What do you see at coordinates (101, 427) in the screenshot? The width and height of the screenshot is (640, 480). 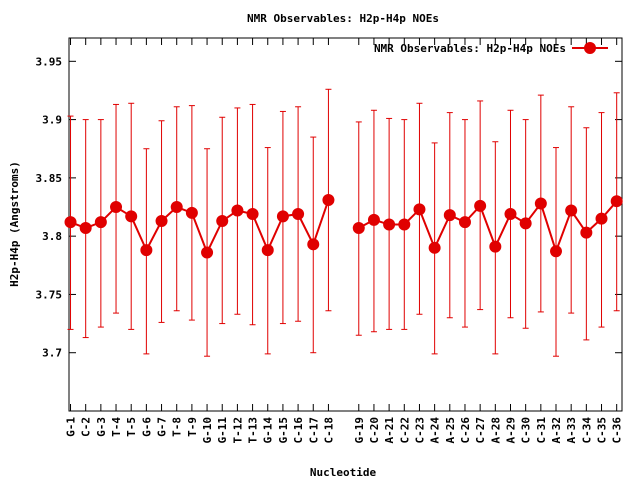 I see `x-tick-label: G-3` at bounding box center [101, 427].